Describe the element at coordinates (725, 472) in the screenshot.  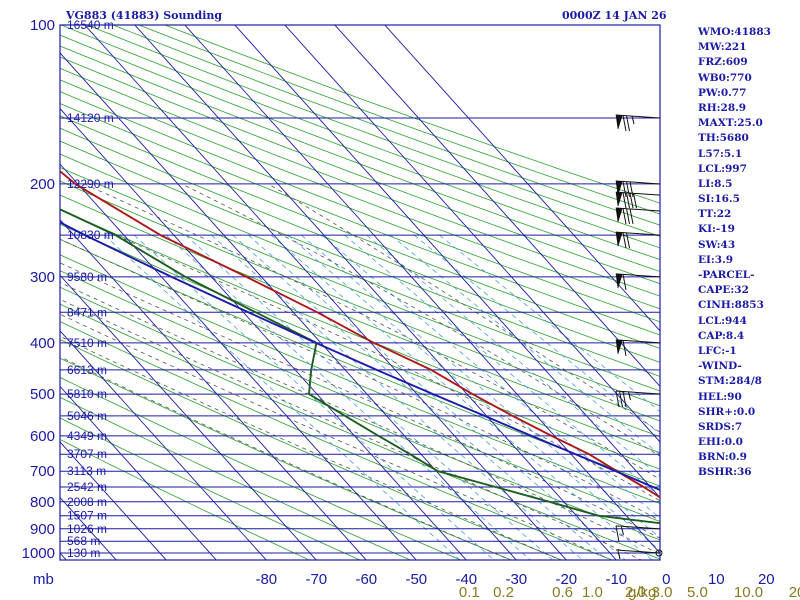
I see `index-entry: BSHR:36` at that location.